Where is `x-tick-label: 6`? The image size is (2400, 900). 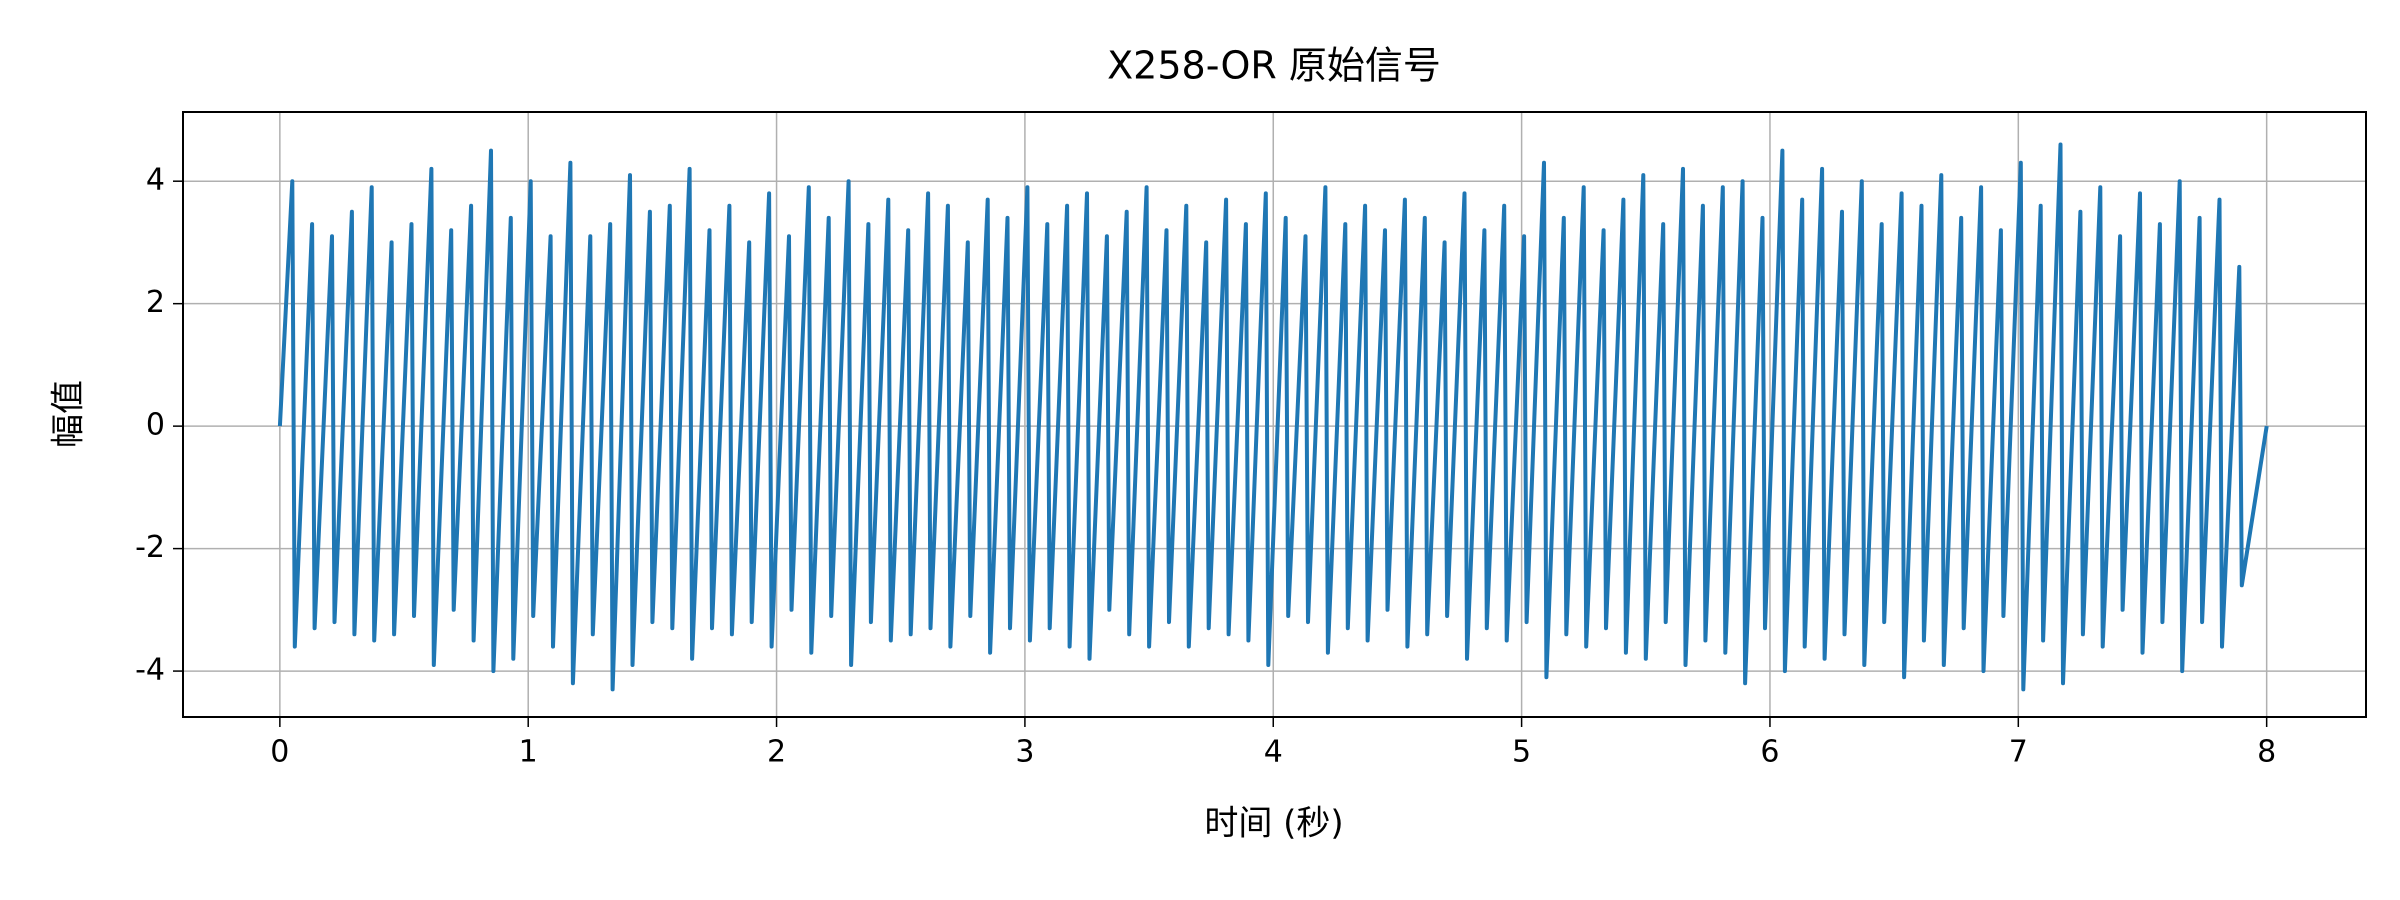 x-tick-label: 6 is located at coordinates (1769, 752).